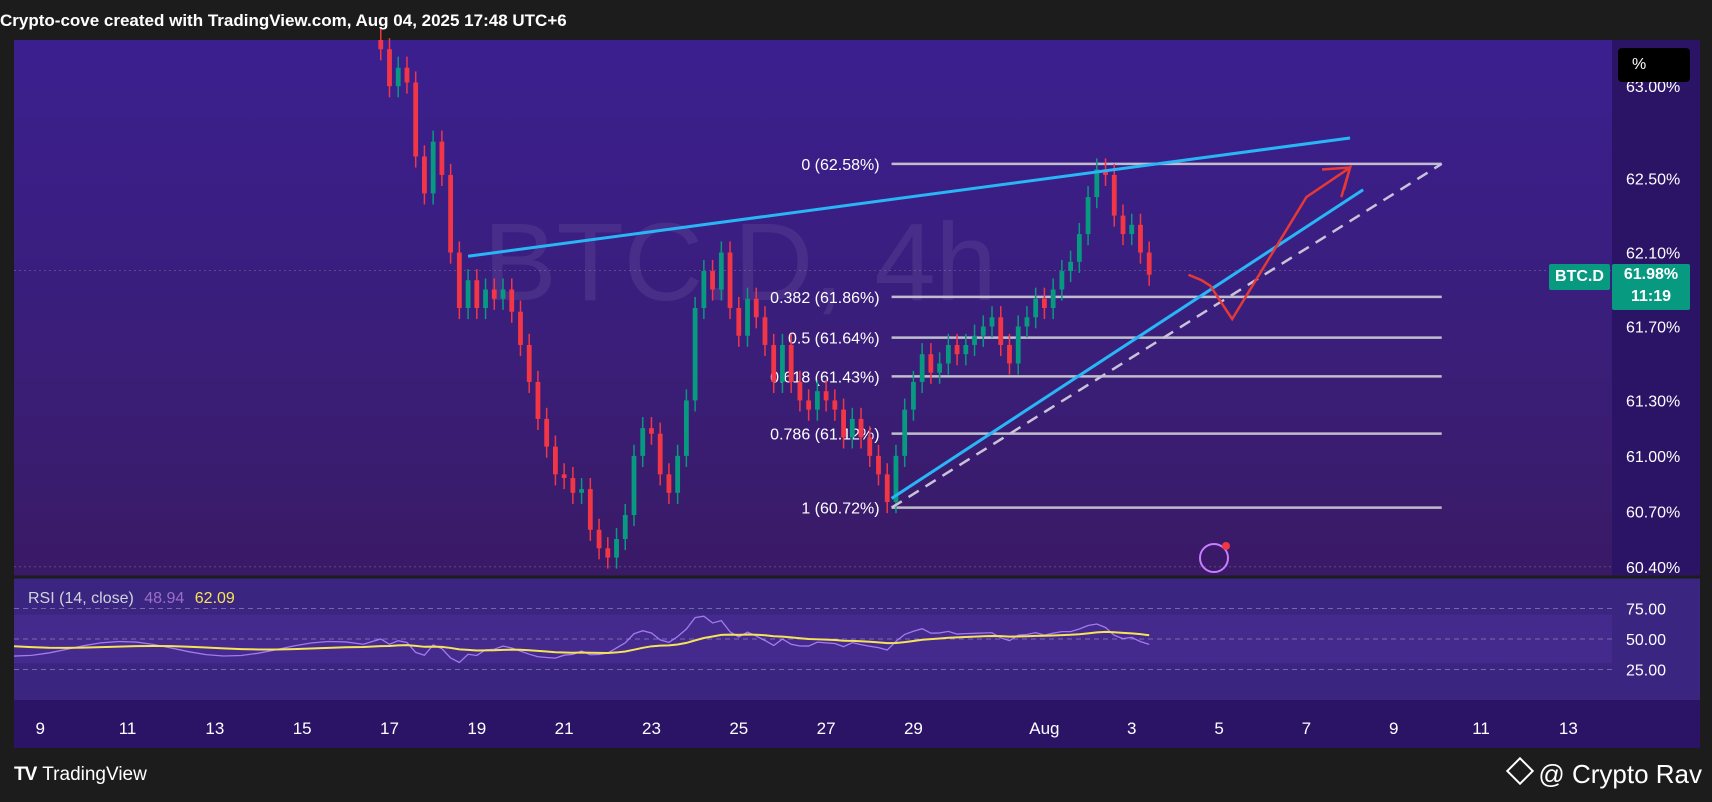 This screenshot has height=802, width=1712. What do you see at coordinates (1393, 728) in the screenshot?
I see `x-tick-label: 9` at bounding box center [1393, 728].